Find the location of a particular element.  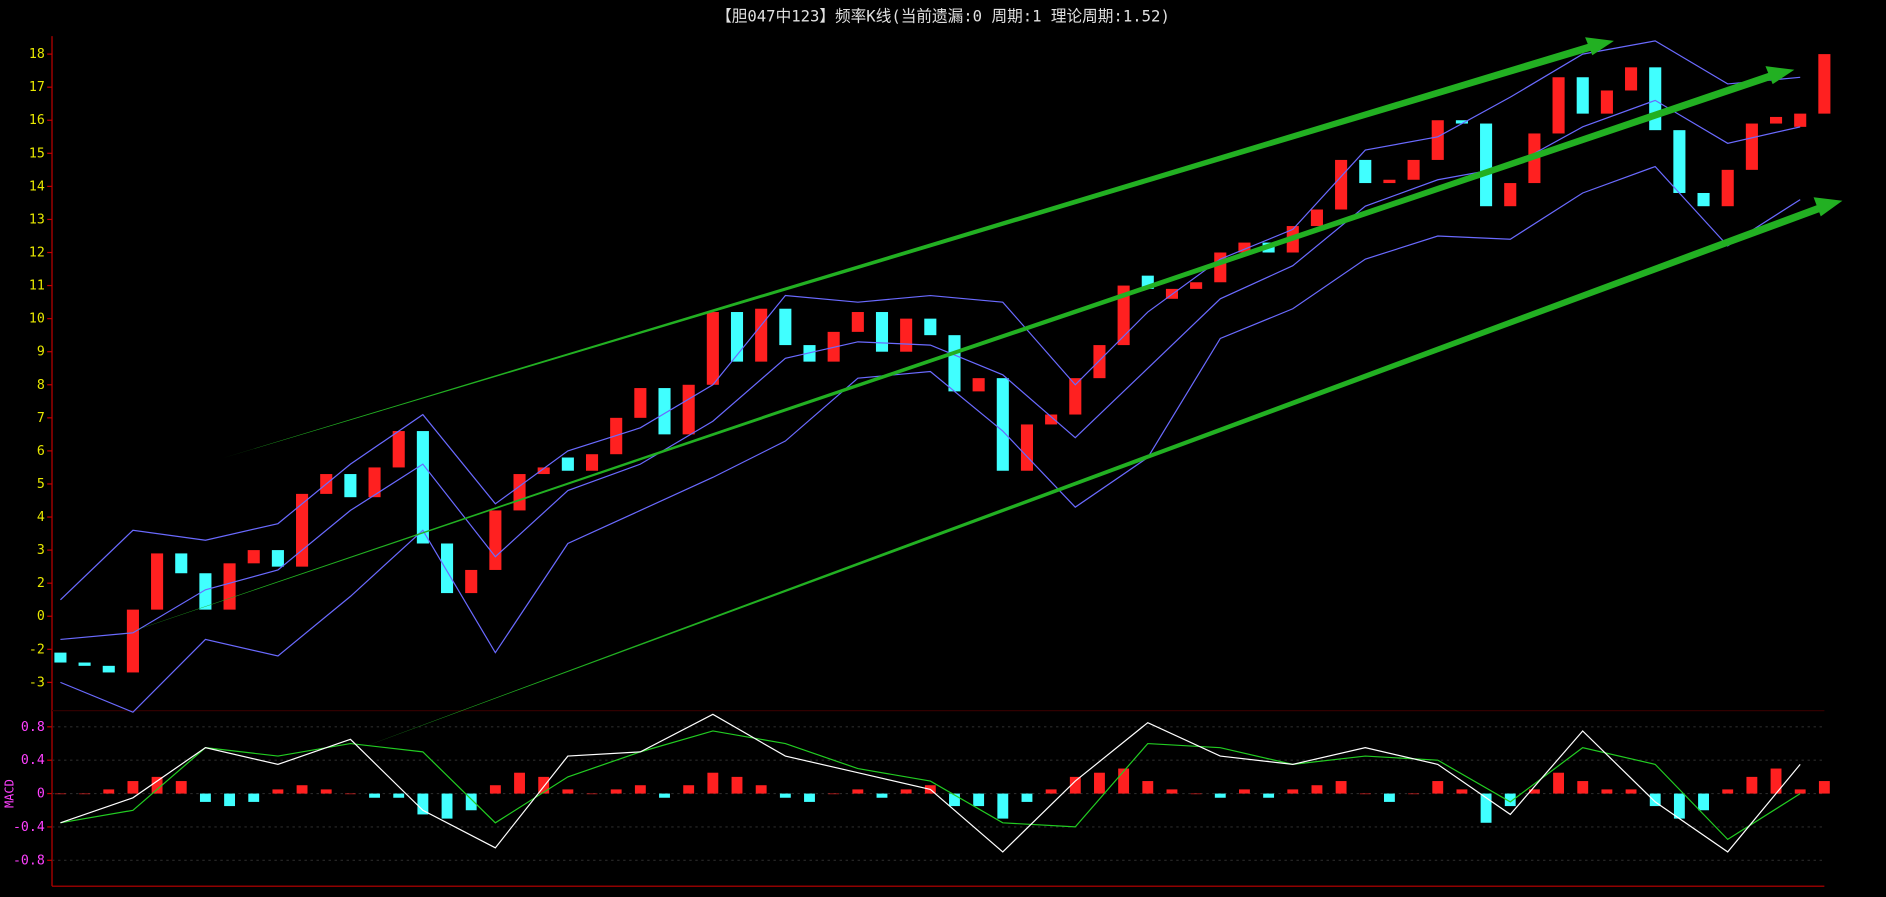

y-tick-label: 3 is located at coordinates (41, 550).